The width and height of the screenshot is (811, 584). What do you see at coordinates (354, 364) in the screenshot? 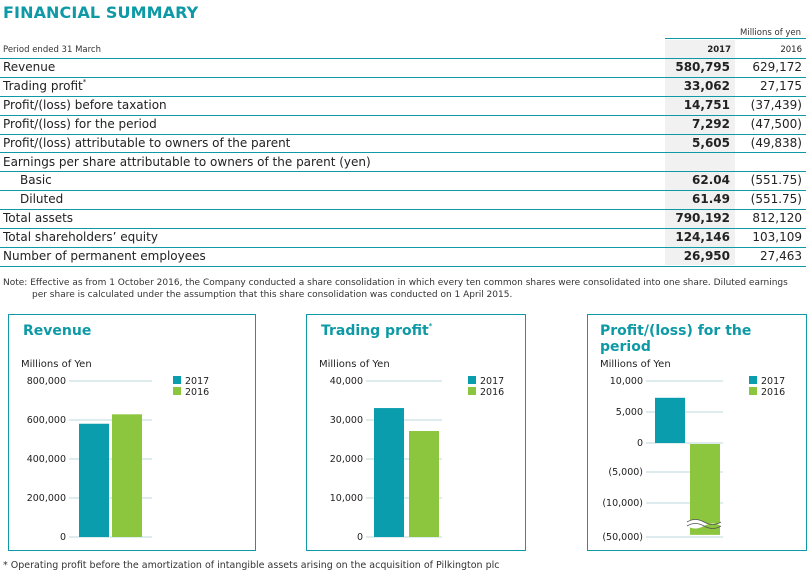
I see `trading-profit-chart-unit: Millions of Yen` at bounding box center [354, 364].